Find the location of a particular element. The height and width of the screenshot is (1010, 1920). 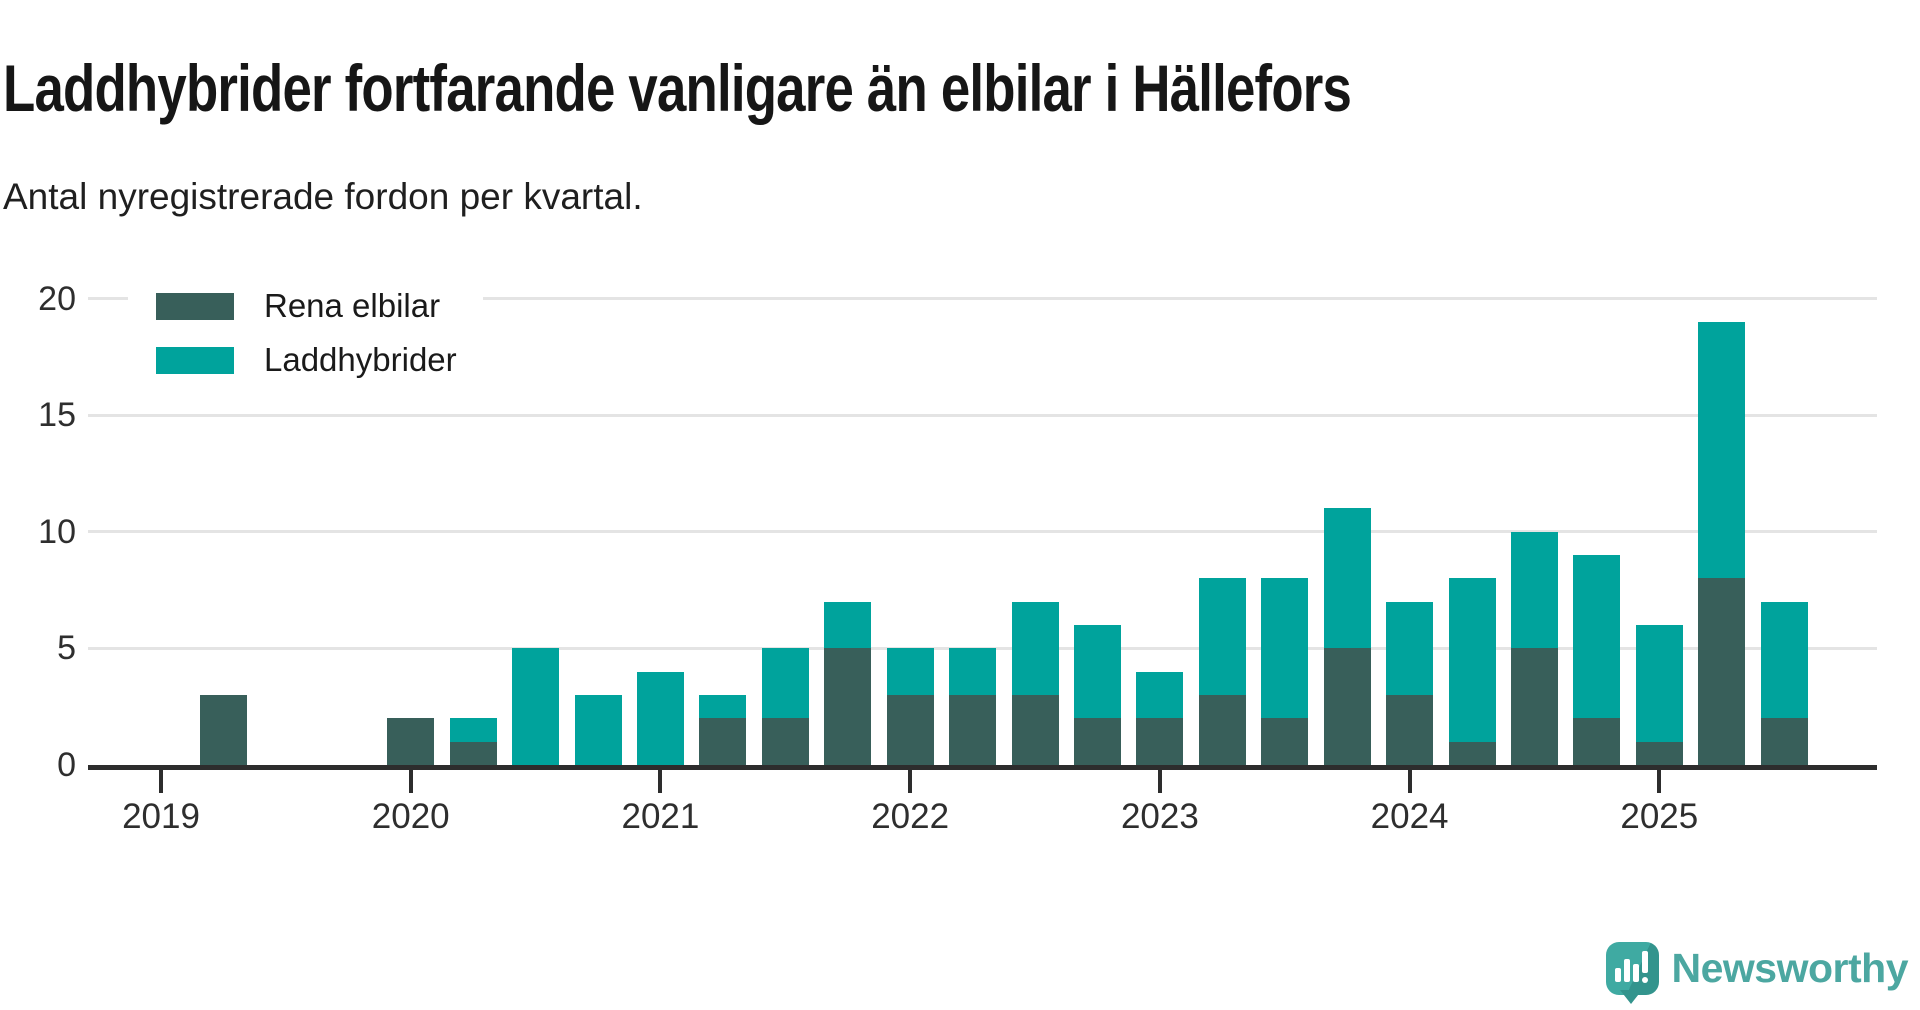

bar-2022q3-rena-elbilar is located at coordinates (1035, 730).